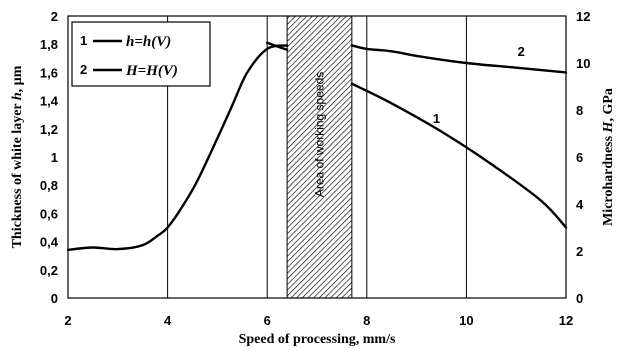 Image resolution: width=619 pixels, height=348 pixels. What do you see at coordinates (579, 298) in the screenshot?
I see `right-tick-label-0: 0` at bounding box center [579, 298].